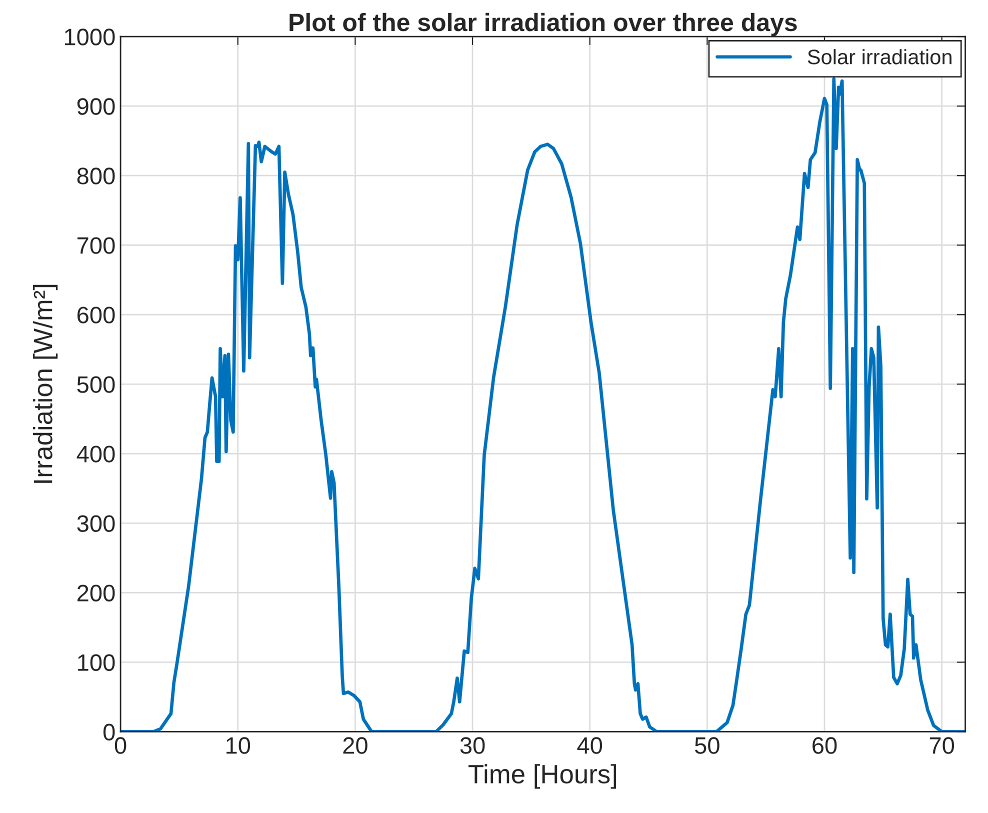 The image size is (988, 813). What do you see at coordinates (707, 745) in the screenshot?
I see `x-tick-label: 50` at bounding box center [707, 745].